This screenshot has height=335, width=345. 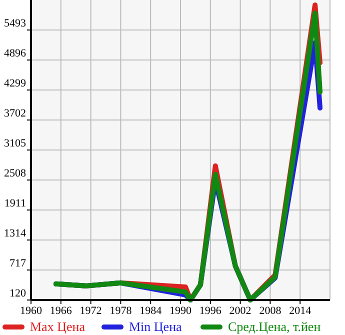 What do you see at coordinates (270, 311) in the screenshot?
I see `x-tick-label: 2008` at bounding box center [270, 311].